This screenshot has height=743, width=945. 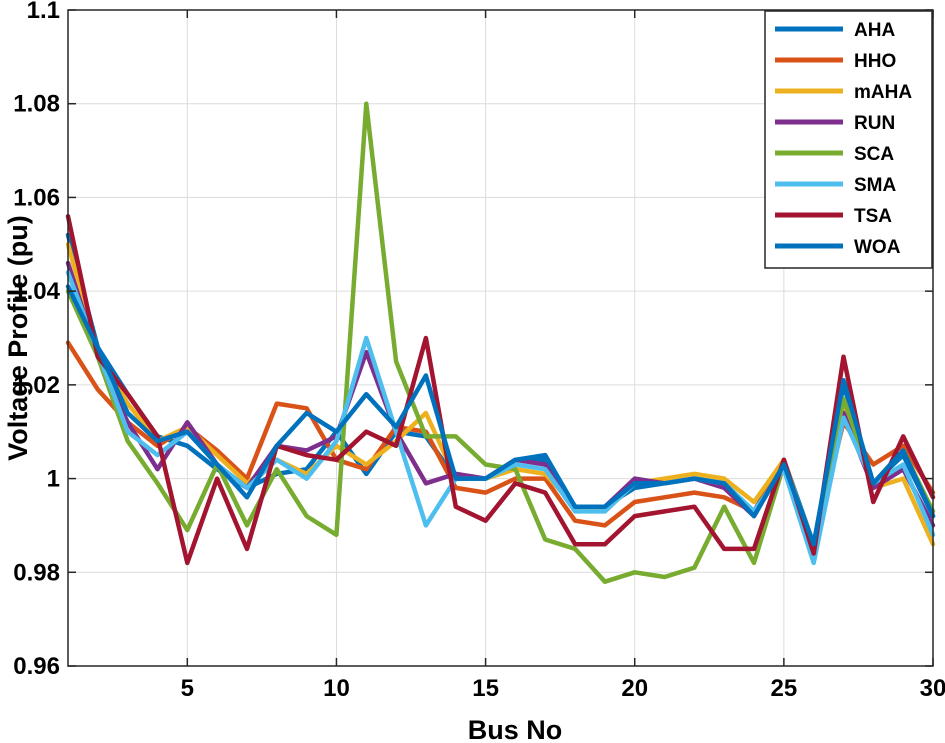 I want to click on legend-label-hho: HHO, so click(x=875, y=61).